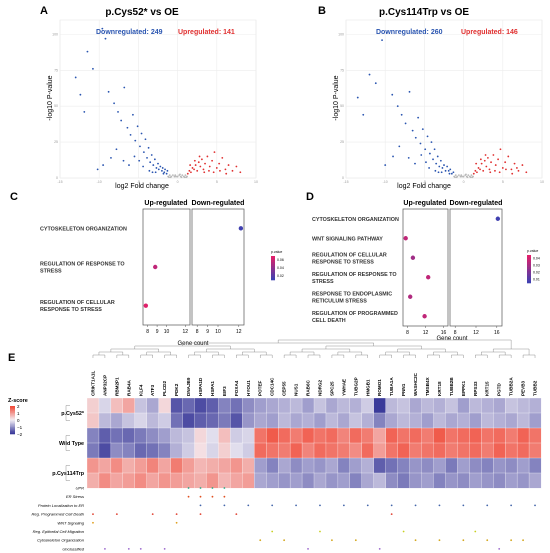 The image size is (550, 553). Describe the element at coordinates (61, 540) in the screenshot. I see `heatmap-e-annotation-label: Cytoskeleton Organization` at that location.